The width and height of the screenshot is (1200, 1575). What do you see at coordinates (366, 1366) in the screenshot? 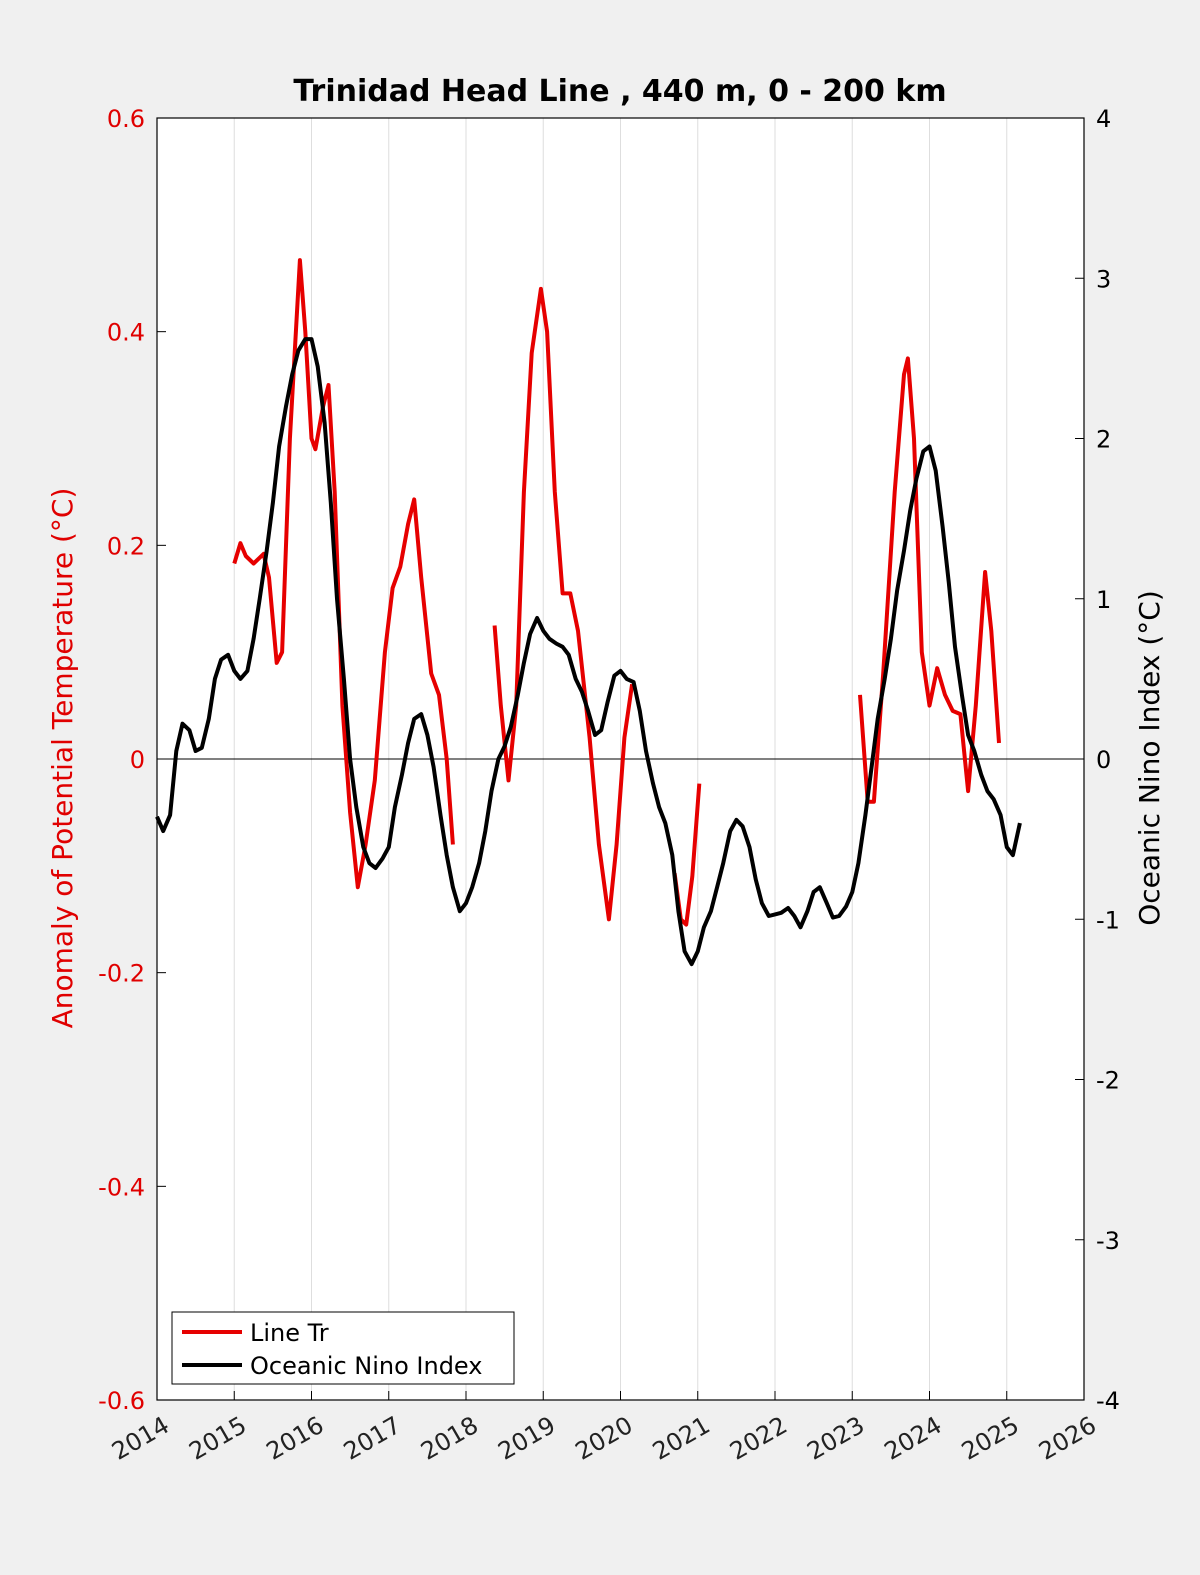
I see `legend-label-oni: Oceanic Nino Index` at bounding box center [366, 1366].